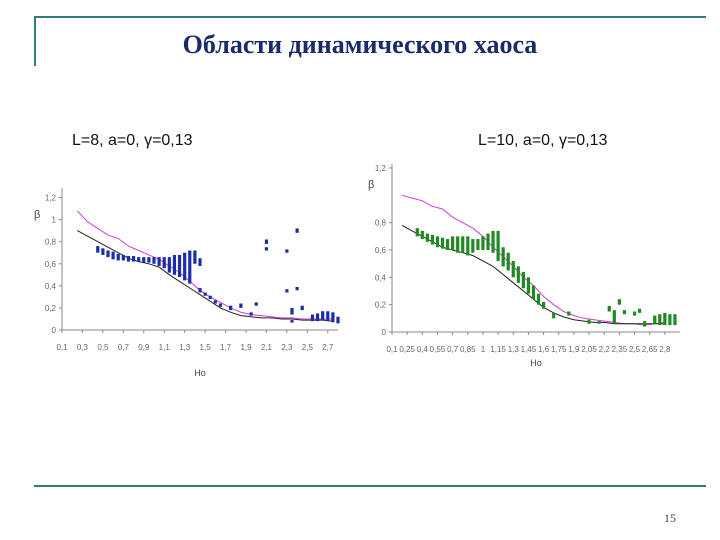  I want to click on chart-1-x-tick-label: 1,3, so click(185, 347).